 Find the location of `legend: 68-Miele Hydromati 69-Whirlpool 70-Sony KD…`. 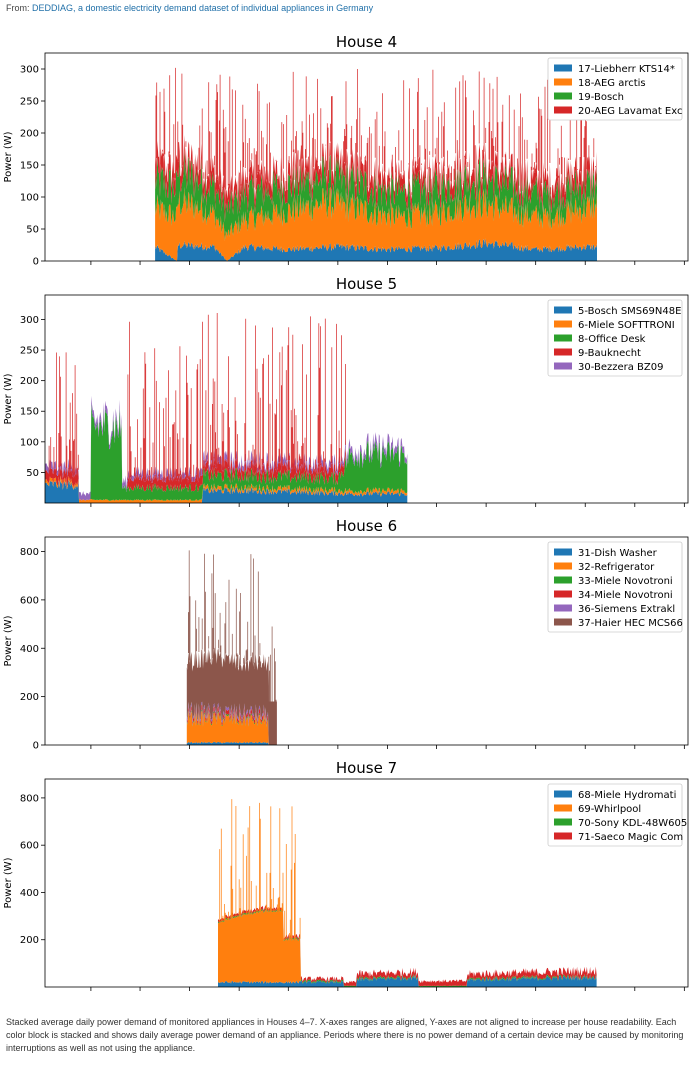

legend: 68-Miele Hydromati 69-Whirlpool 70-Sony KD… is located at coordinates (617, 815).